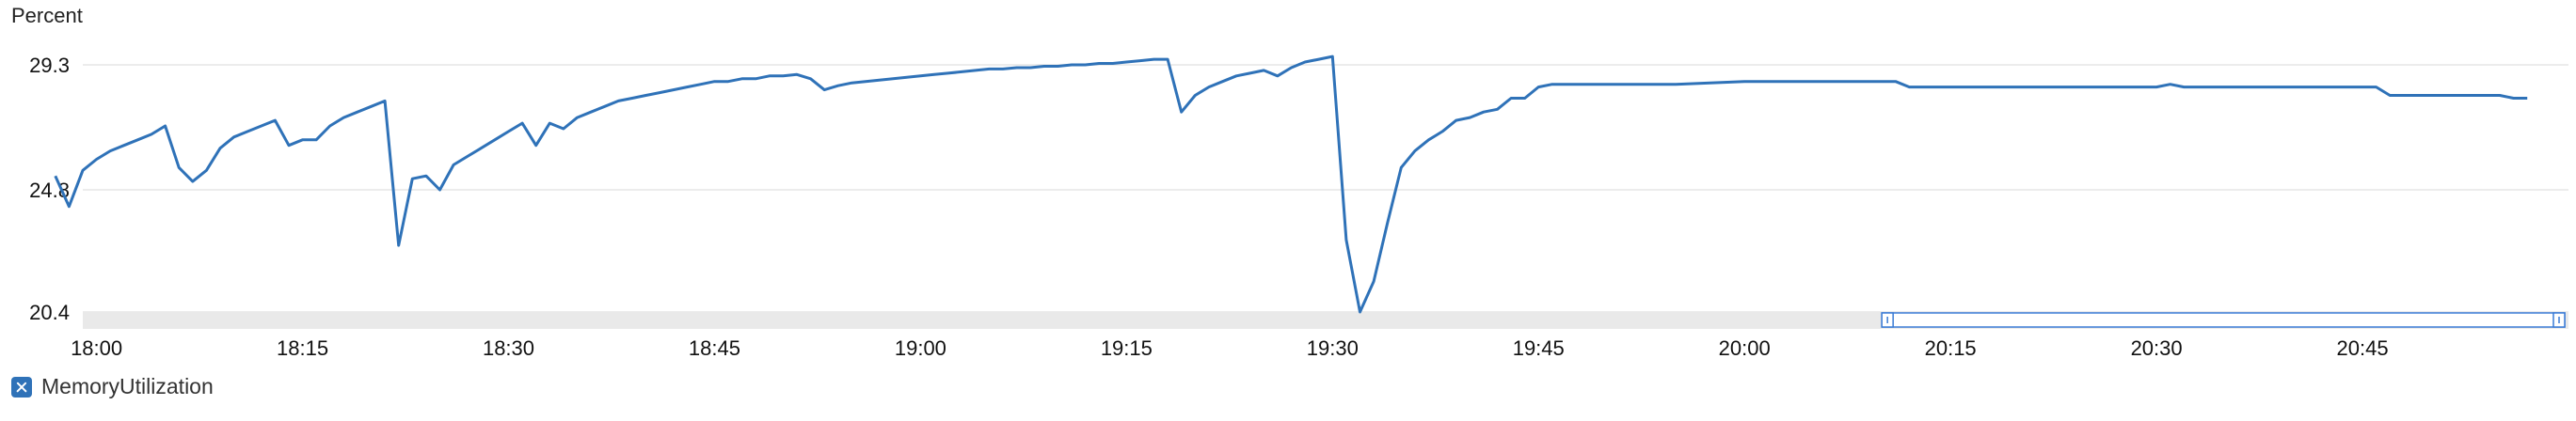  What do you see at coordinates (50, 65) in the screenshot?
I see `y-tick-label: 29.3` at bounding box center [50, 65].